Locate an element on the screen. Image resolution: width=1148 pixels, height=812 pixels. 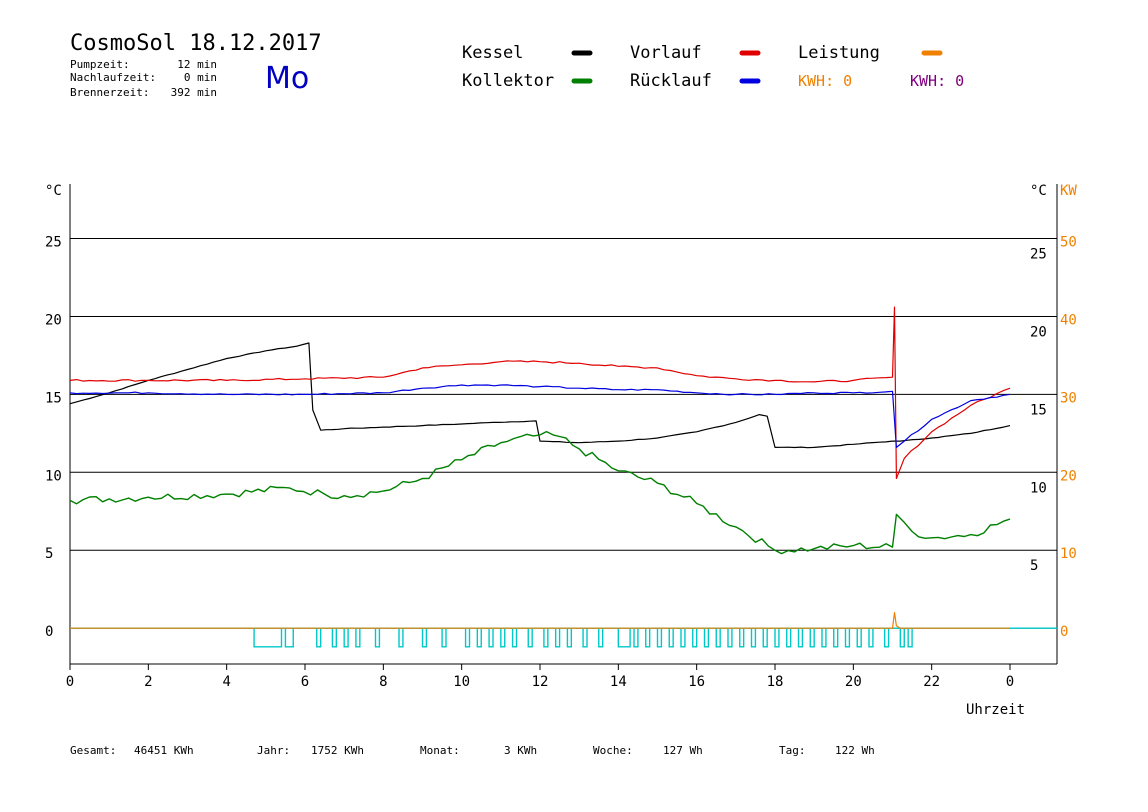
legend-label-ruecklauf: Rücklauf is located at coordinates (671, 81).